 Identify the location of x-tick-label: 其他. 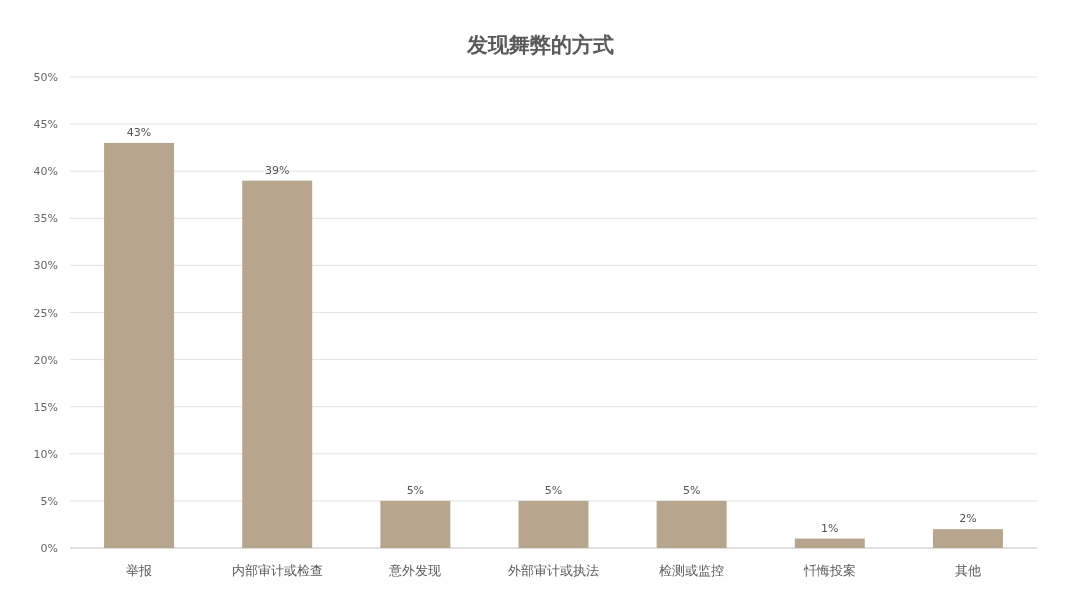
(967, 570).